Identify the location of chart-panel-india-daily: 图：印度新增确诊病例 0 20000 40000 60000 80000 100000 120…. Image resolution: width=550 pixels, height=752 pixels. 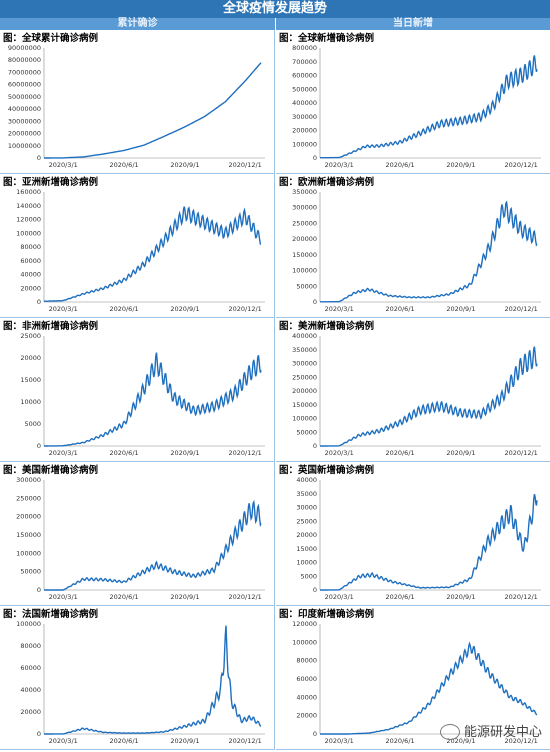
(413, 678).